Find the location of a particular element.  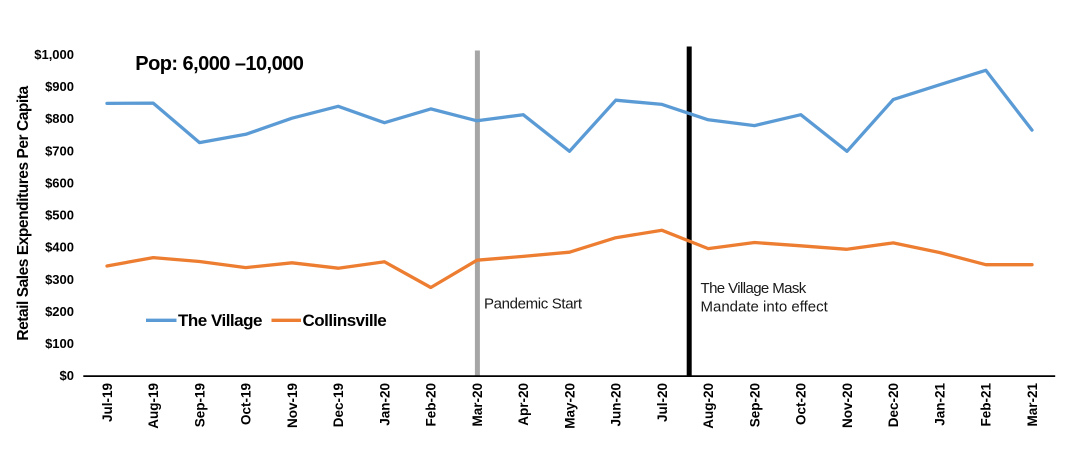

svg-text: $900 is located at coordinates (59, 86).